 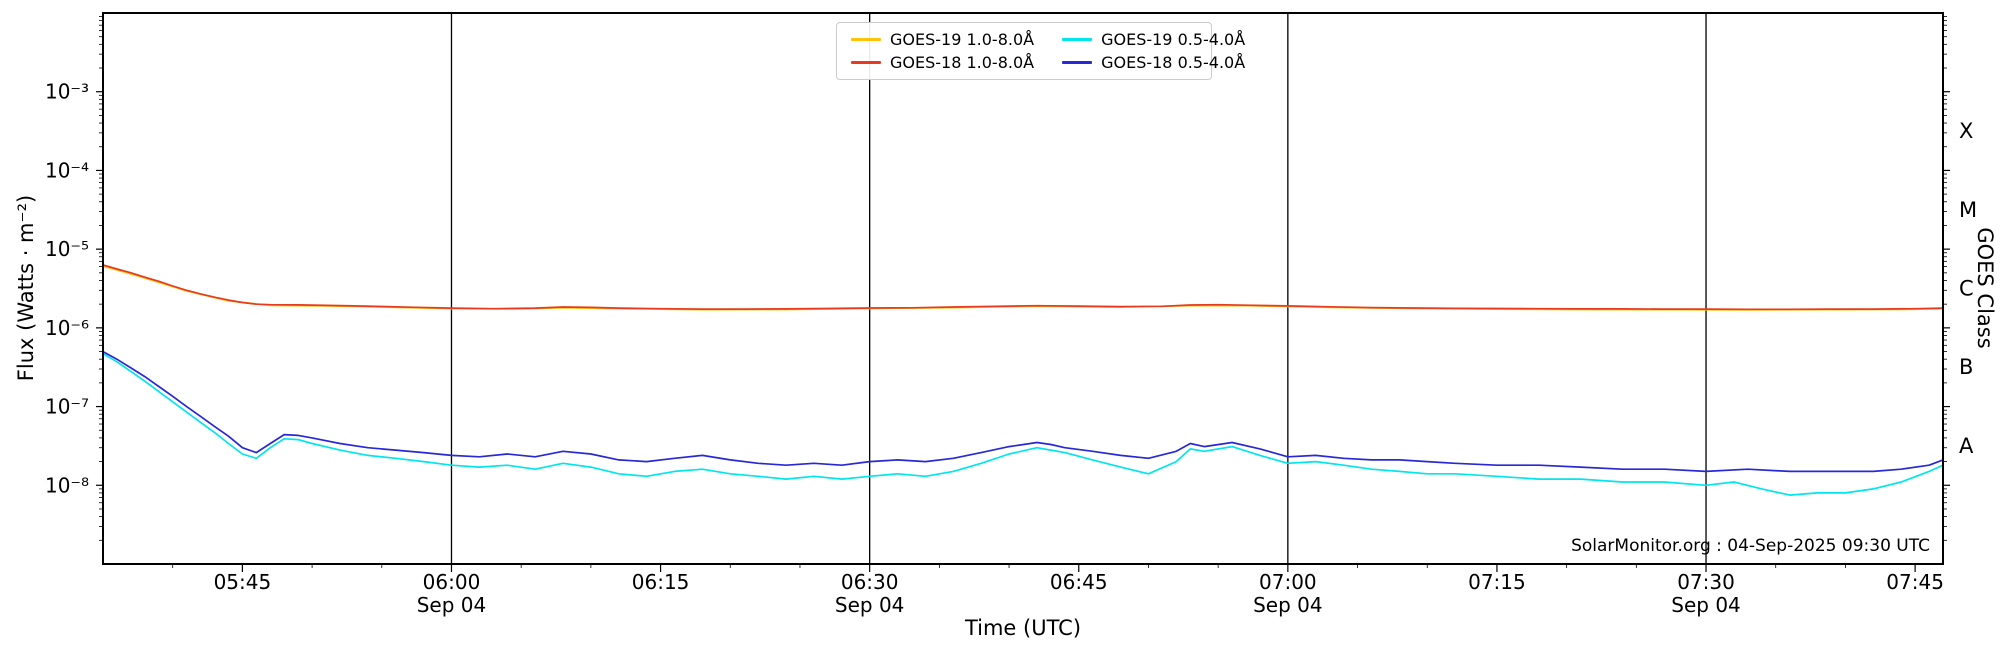 What do you see at coordinates (67, 485) in the screenshot?
I see `y-tick-label: 10⁻⁸` at bounding box center [67, 485].